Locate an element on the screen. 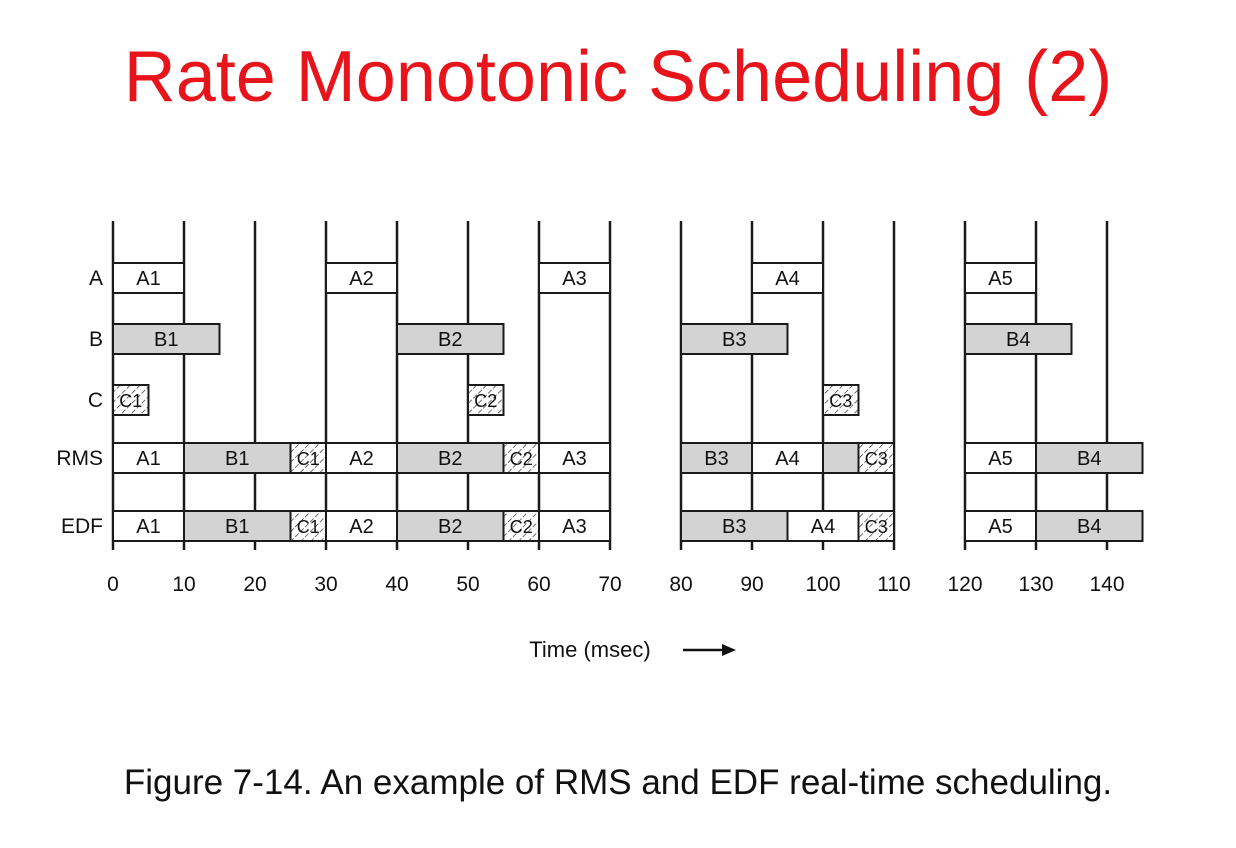 This screenshot has width=1236, height=848. tick-label: 30 is located at coordinates (325, 584).